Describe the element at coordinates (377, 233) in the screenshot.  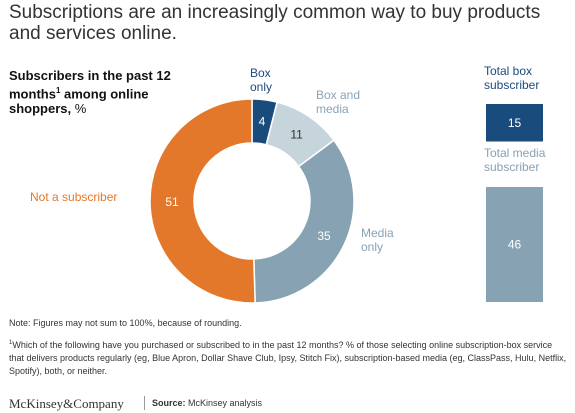
I see `donut-slice-label: Media` at that location.